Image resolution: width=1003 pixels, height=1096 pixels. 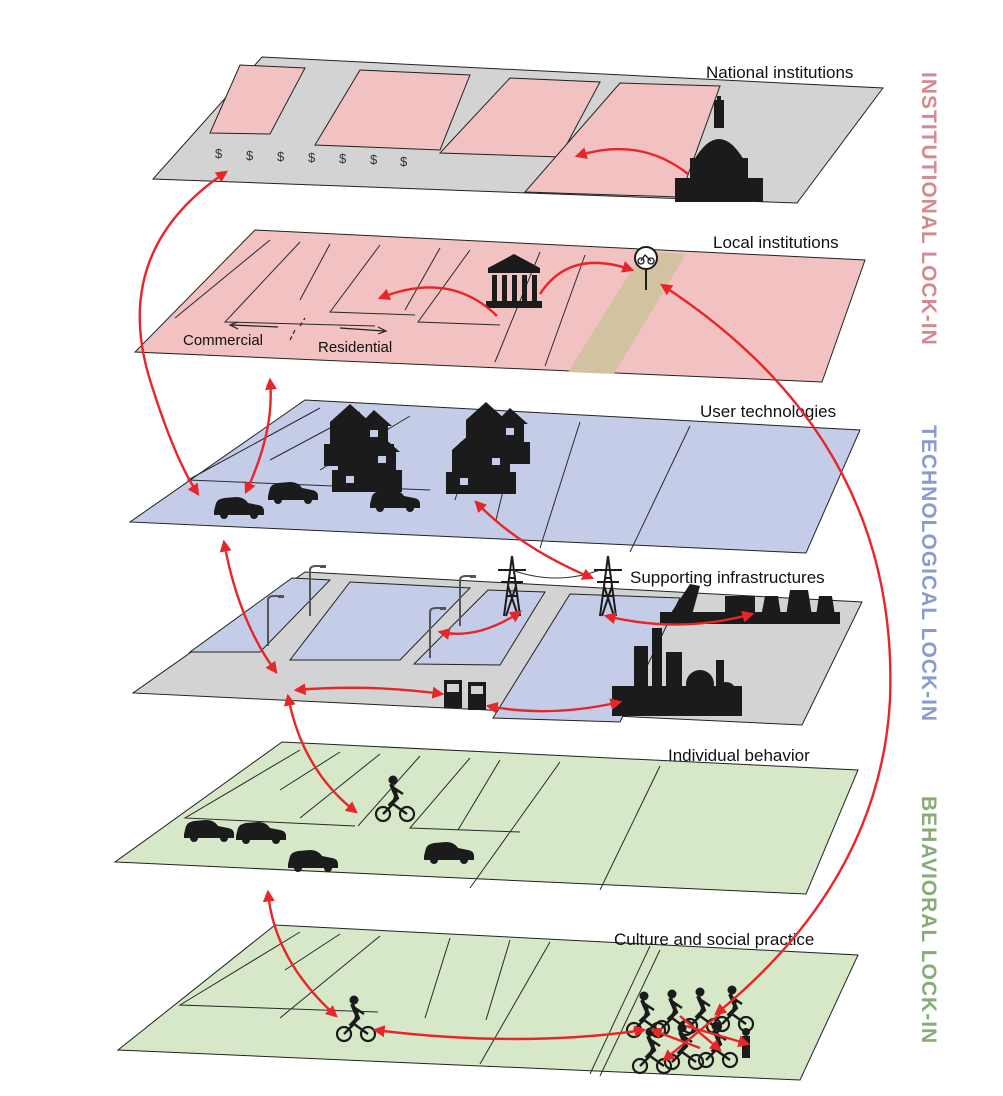 I want to click on layer-culture-social-practice: Culture and social practice, so click(x=487, y=1002).